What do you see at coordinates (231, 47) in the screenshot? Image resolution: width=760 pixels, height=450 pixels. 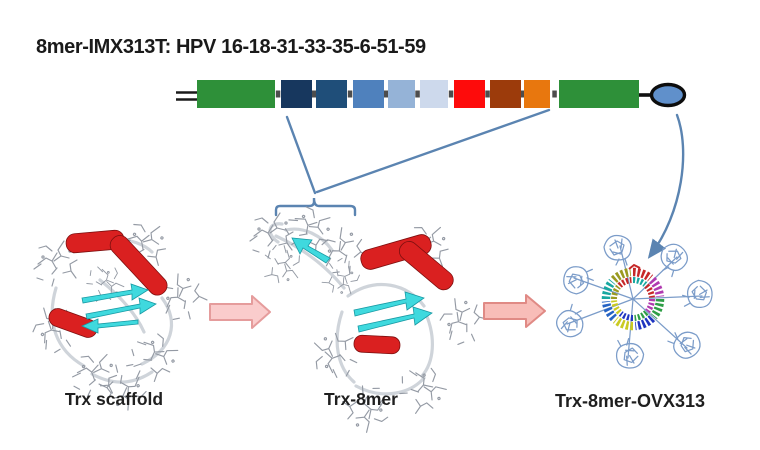 I see `figure-title: 8mer-IMX313T: HPV 16-18-31-33-35-6-51-59` at bounding box center [231, 47].